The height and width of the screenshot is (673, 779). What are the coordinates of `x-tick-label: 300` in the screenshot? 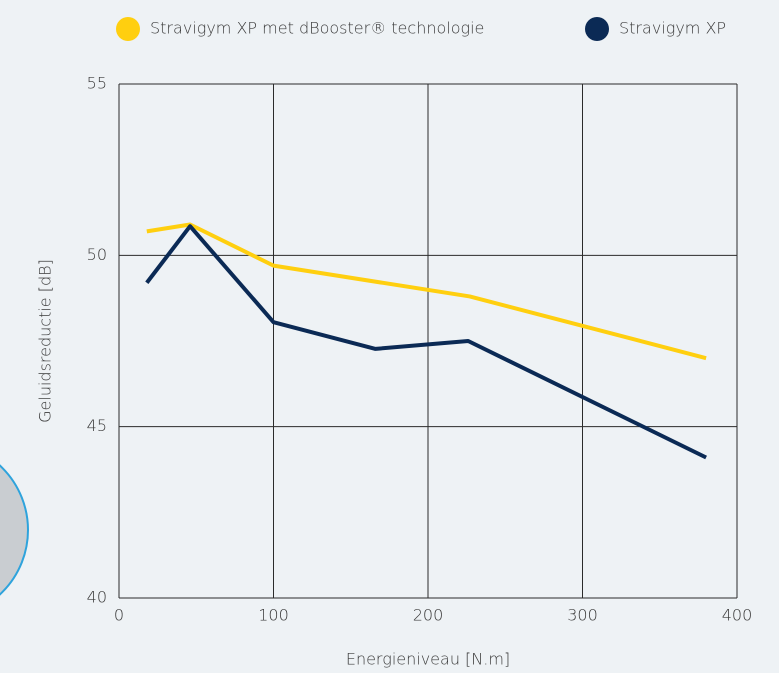 It's located at (582, 615).